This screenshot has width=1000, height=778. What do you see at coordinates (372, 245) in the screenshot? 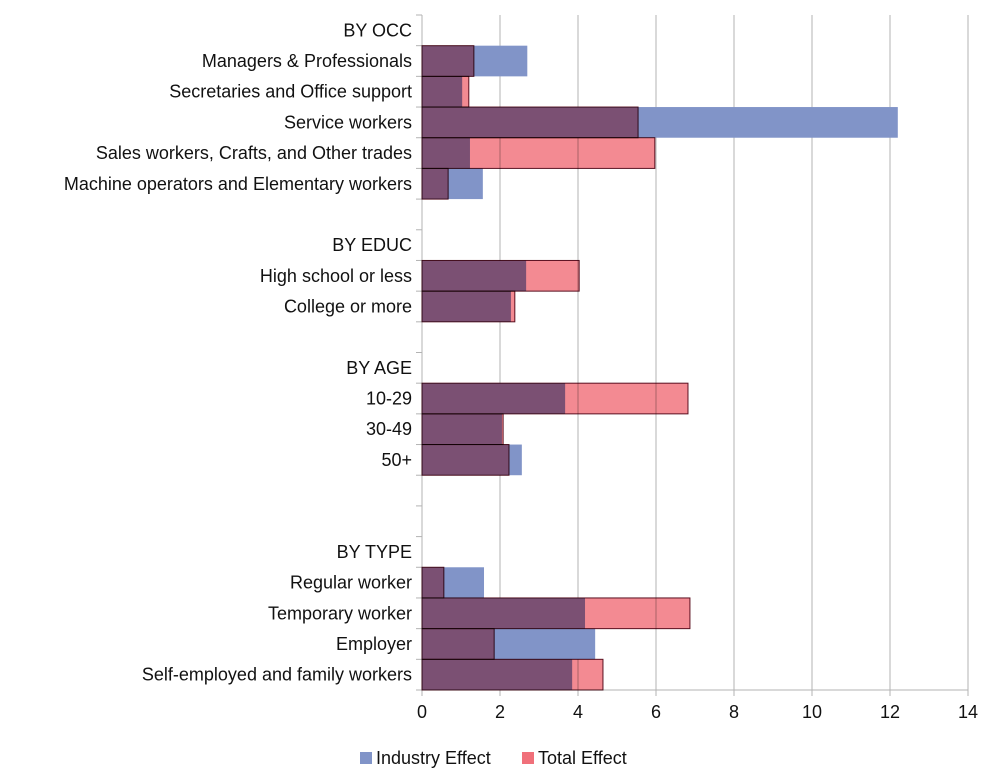
I see `y-category-label: BY EDUC` at bounding box center [372, 245].